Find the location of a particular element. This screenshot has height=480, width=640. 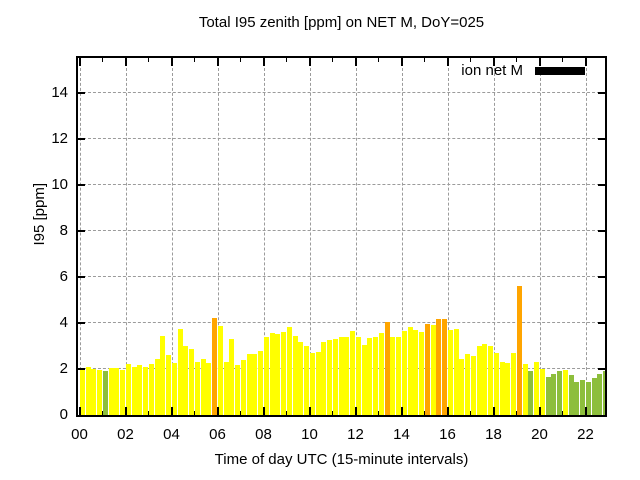

y-tick-label: 14 is located at coordinates (59, 92).